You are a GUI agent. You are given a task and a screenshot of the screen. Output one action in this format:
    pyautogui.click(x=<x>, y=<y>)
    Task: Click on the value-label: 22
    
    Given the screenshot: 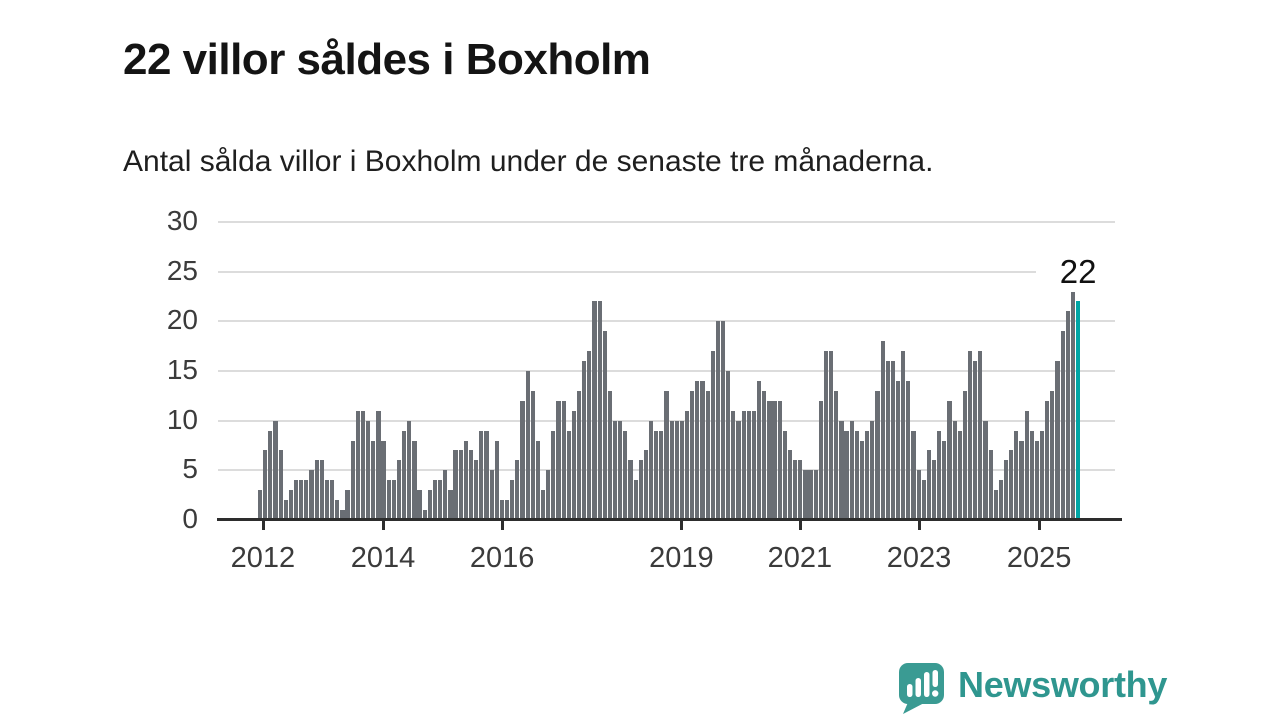 What is the action you would take?
    pyautogui.click(x=1078, y=272)
    